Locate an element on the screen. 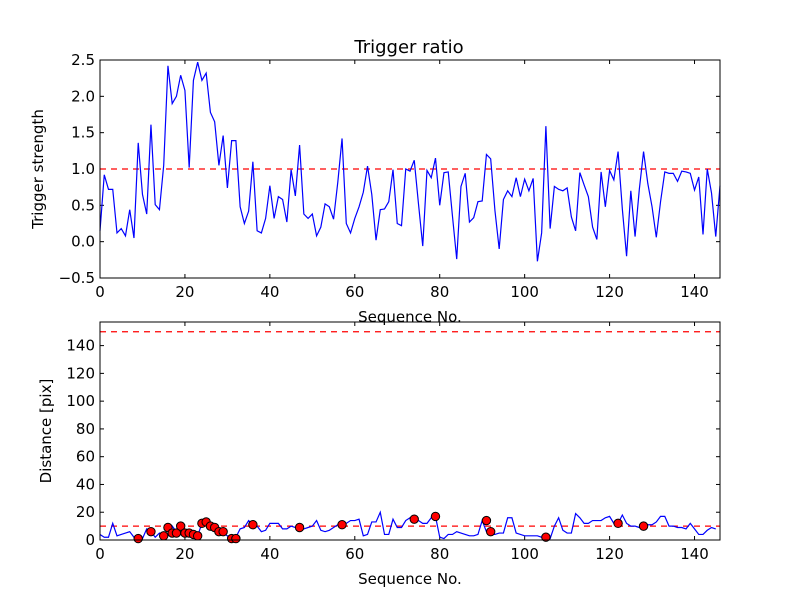  bottom-x-axis-label: Sequence No. is located at coordinates (410, 579).